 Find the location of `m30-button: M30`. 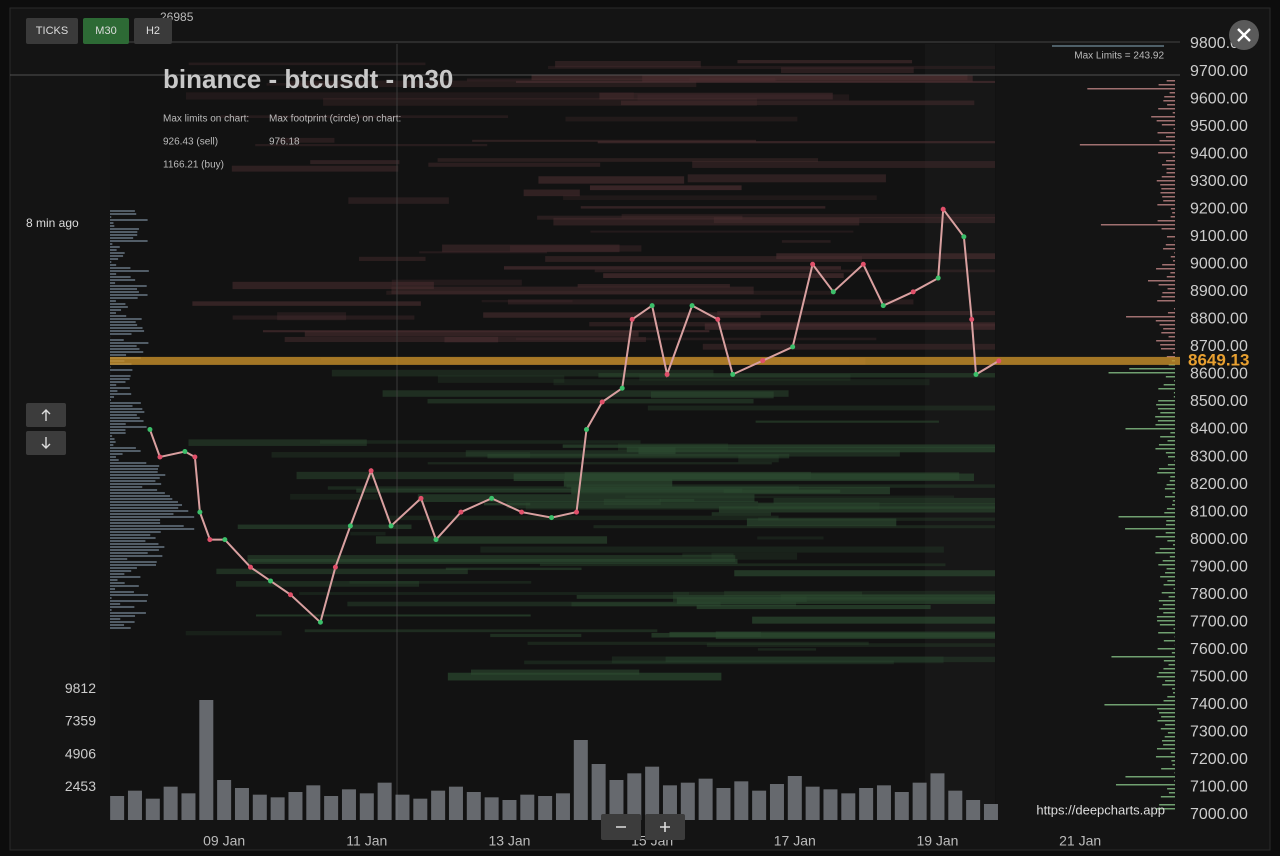

m30-button: M30 is located at coordinates (106, 31).